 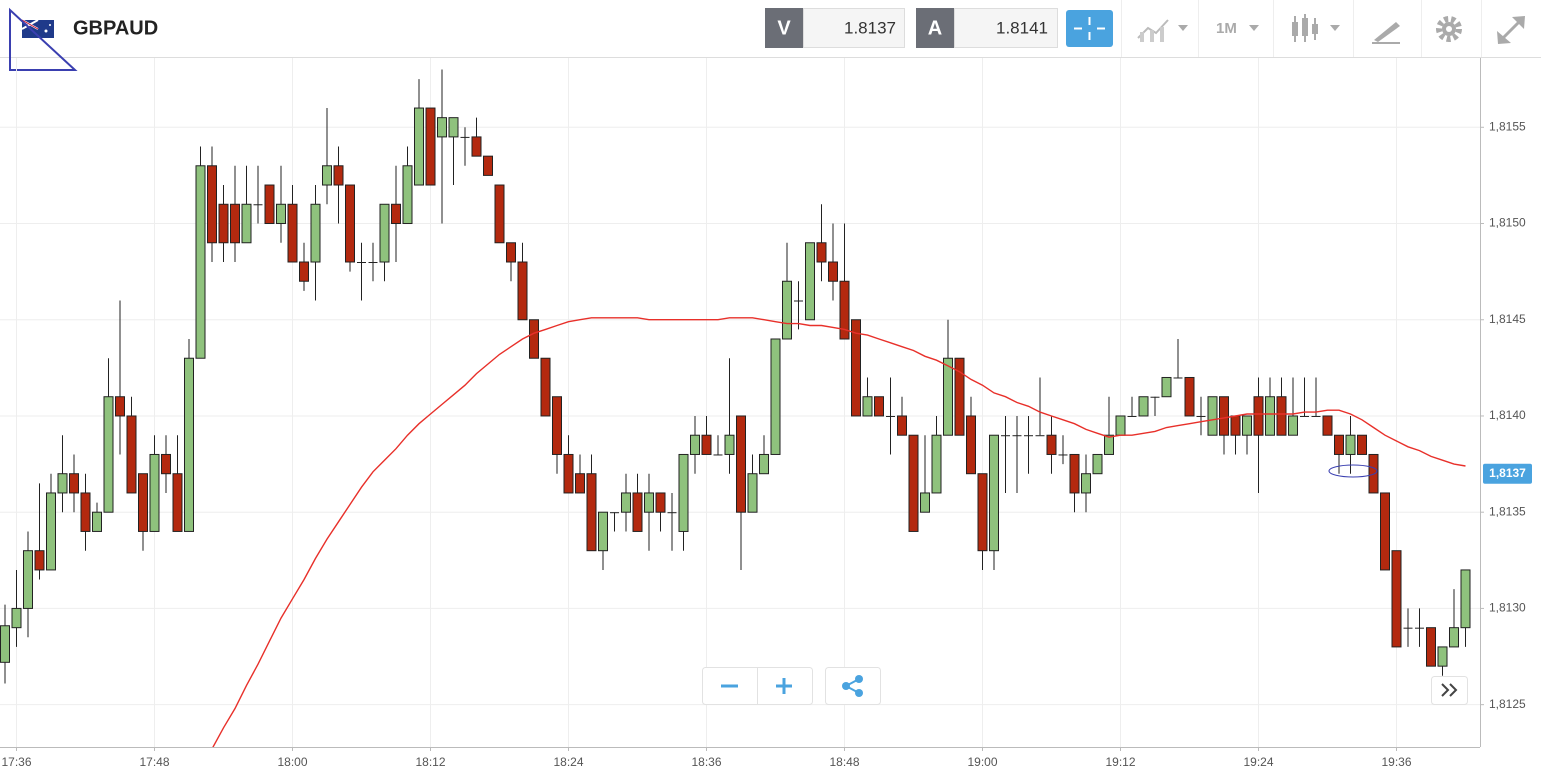 I want to click on zoom-controls, so click(x=791, y=686).